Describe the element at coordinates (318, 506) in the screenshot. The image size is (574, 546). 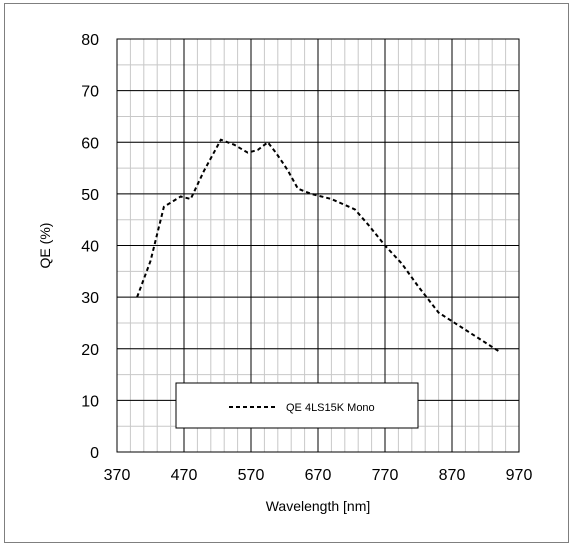
I see `x-axis-title: Wavelength [nm]` at that location.